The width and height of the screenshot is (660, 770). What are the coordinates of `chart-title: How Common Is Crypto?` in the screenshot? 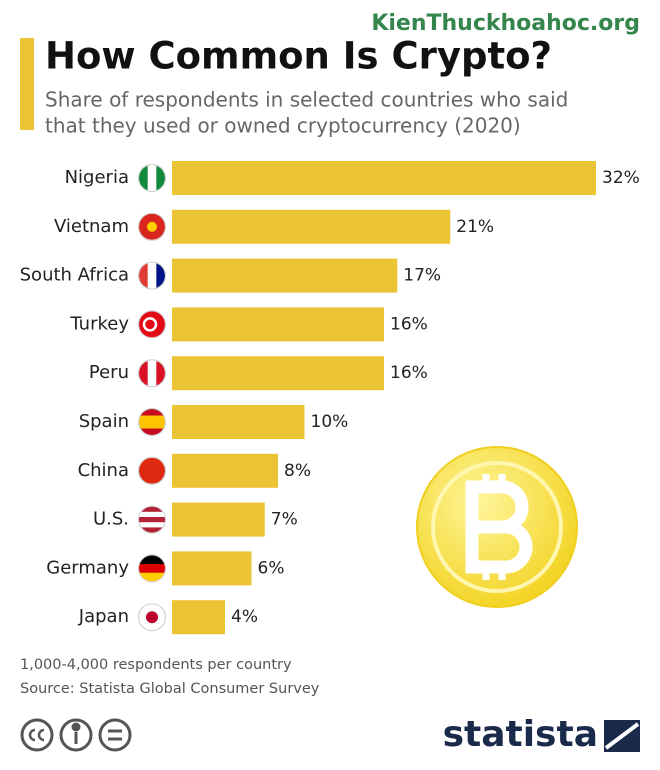 It's located at (298, 56).